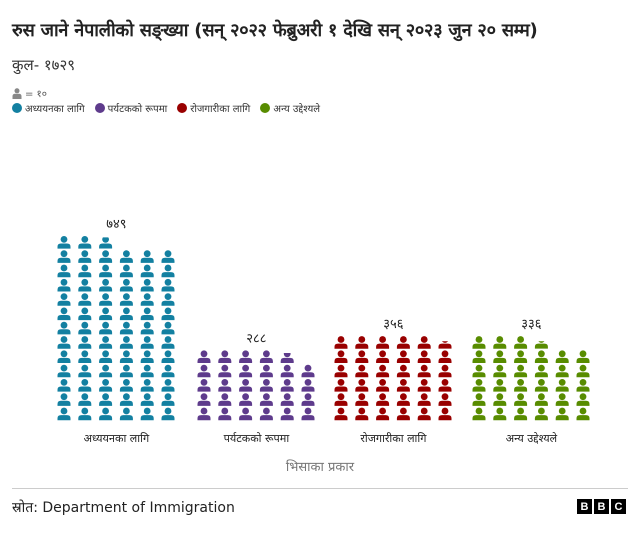  Describe the element at coordinates (36, 94) in the screenshot. I see `unit-key-label: = १०` at that location.